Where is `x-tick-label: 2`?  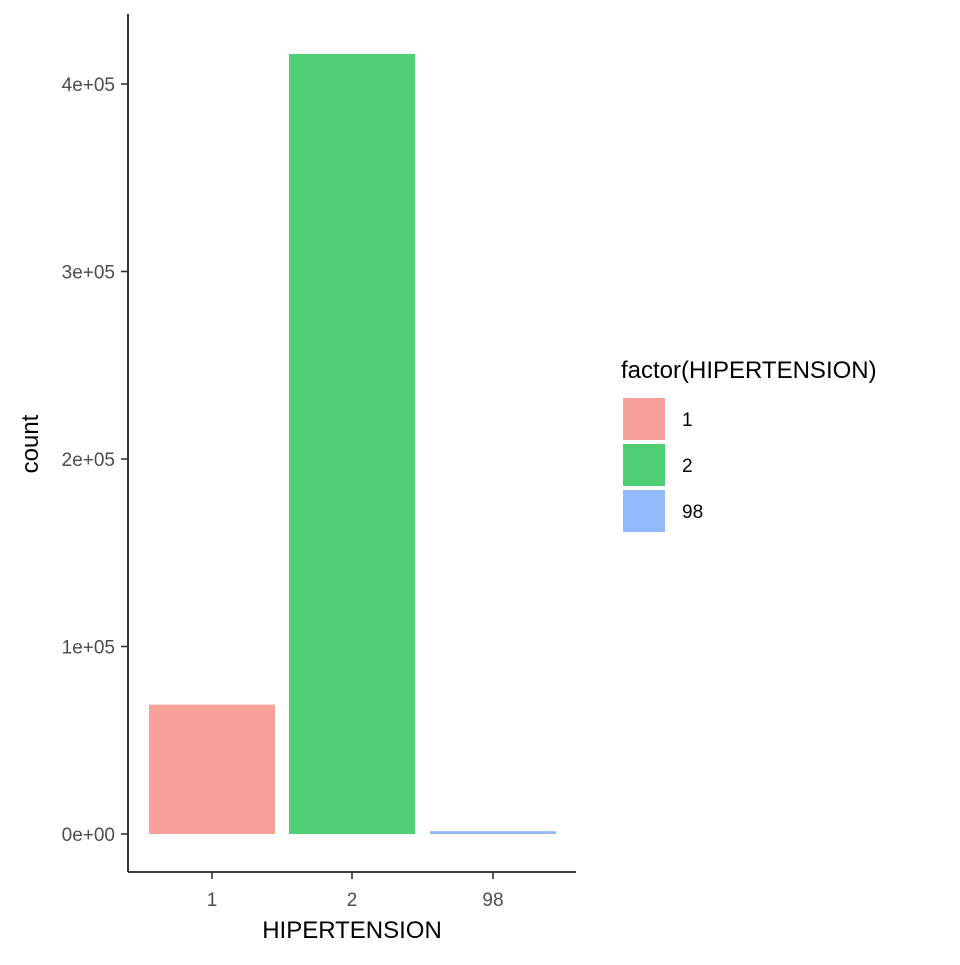 x-tick-label: 2 is located at coordinates (352, 900).